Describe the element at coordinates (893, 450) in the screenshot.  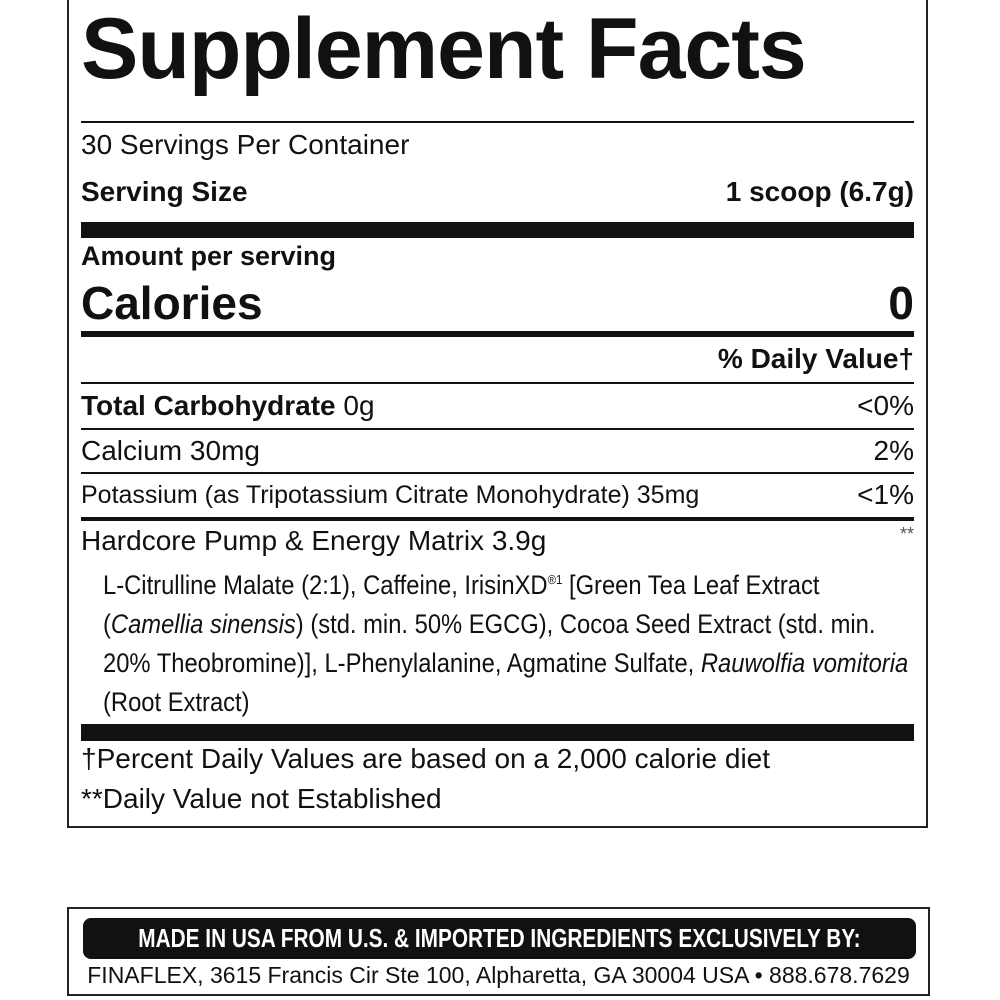
I see `nutrient-dv: 2%` at that location.